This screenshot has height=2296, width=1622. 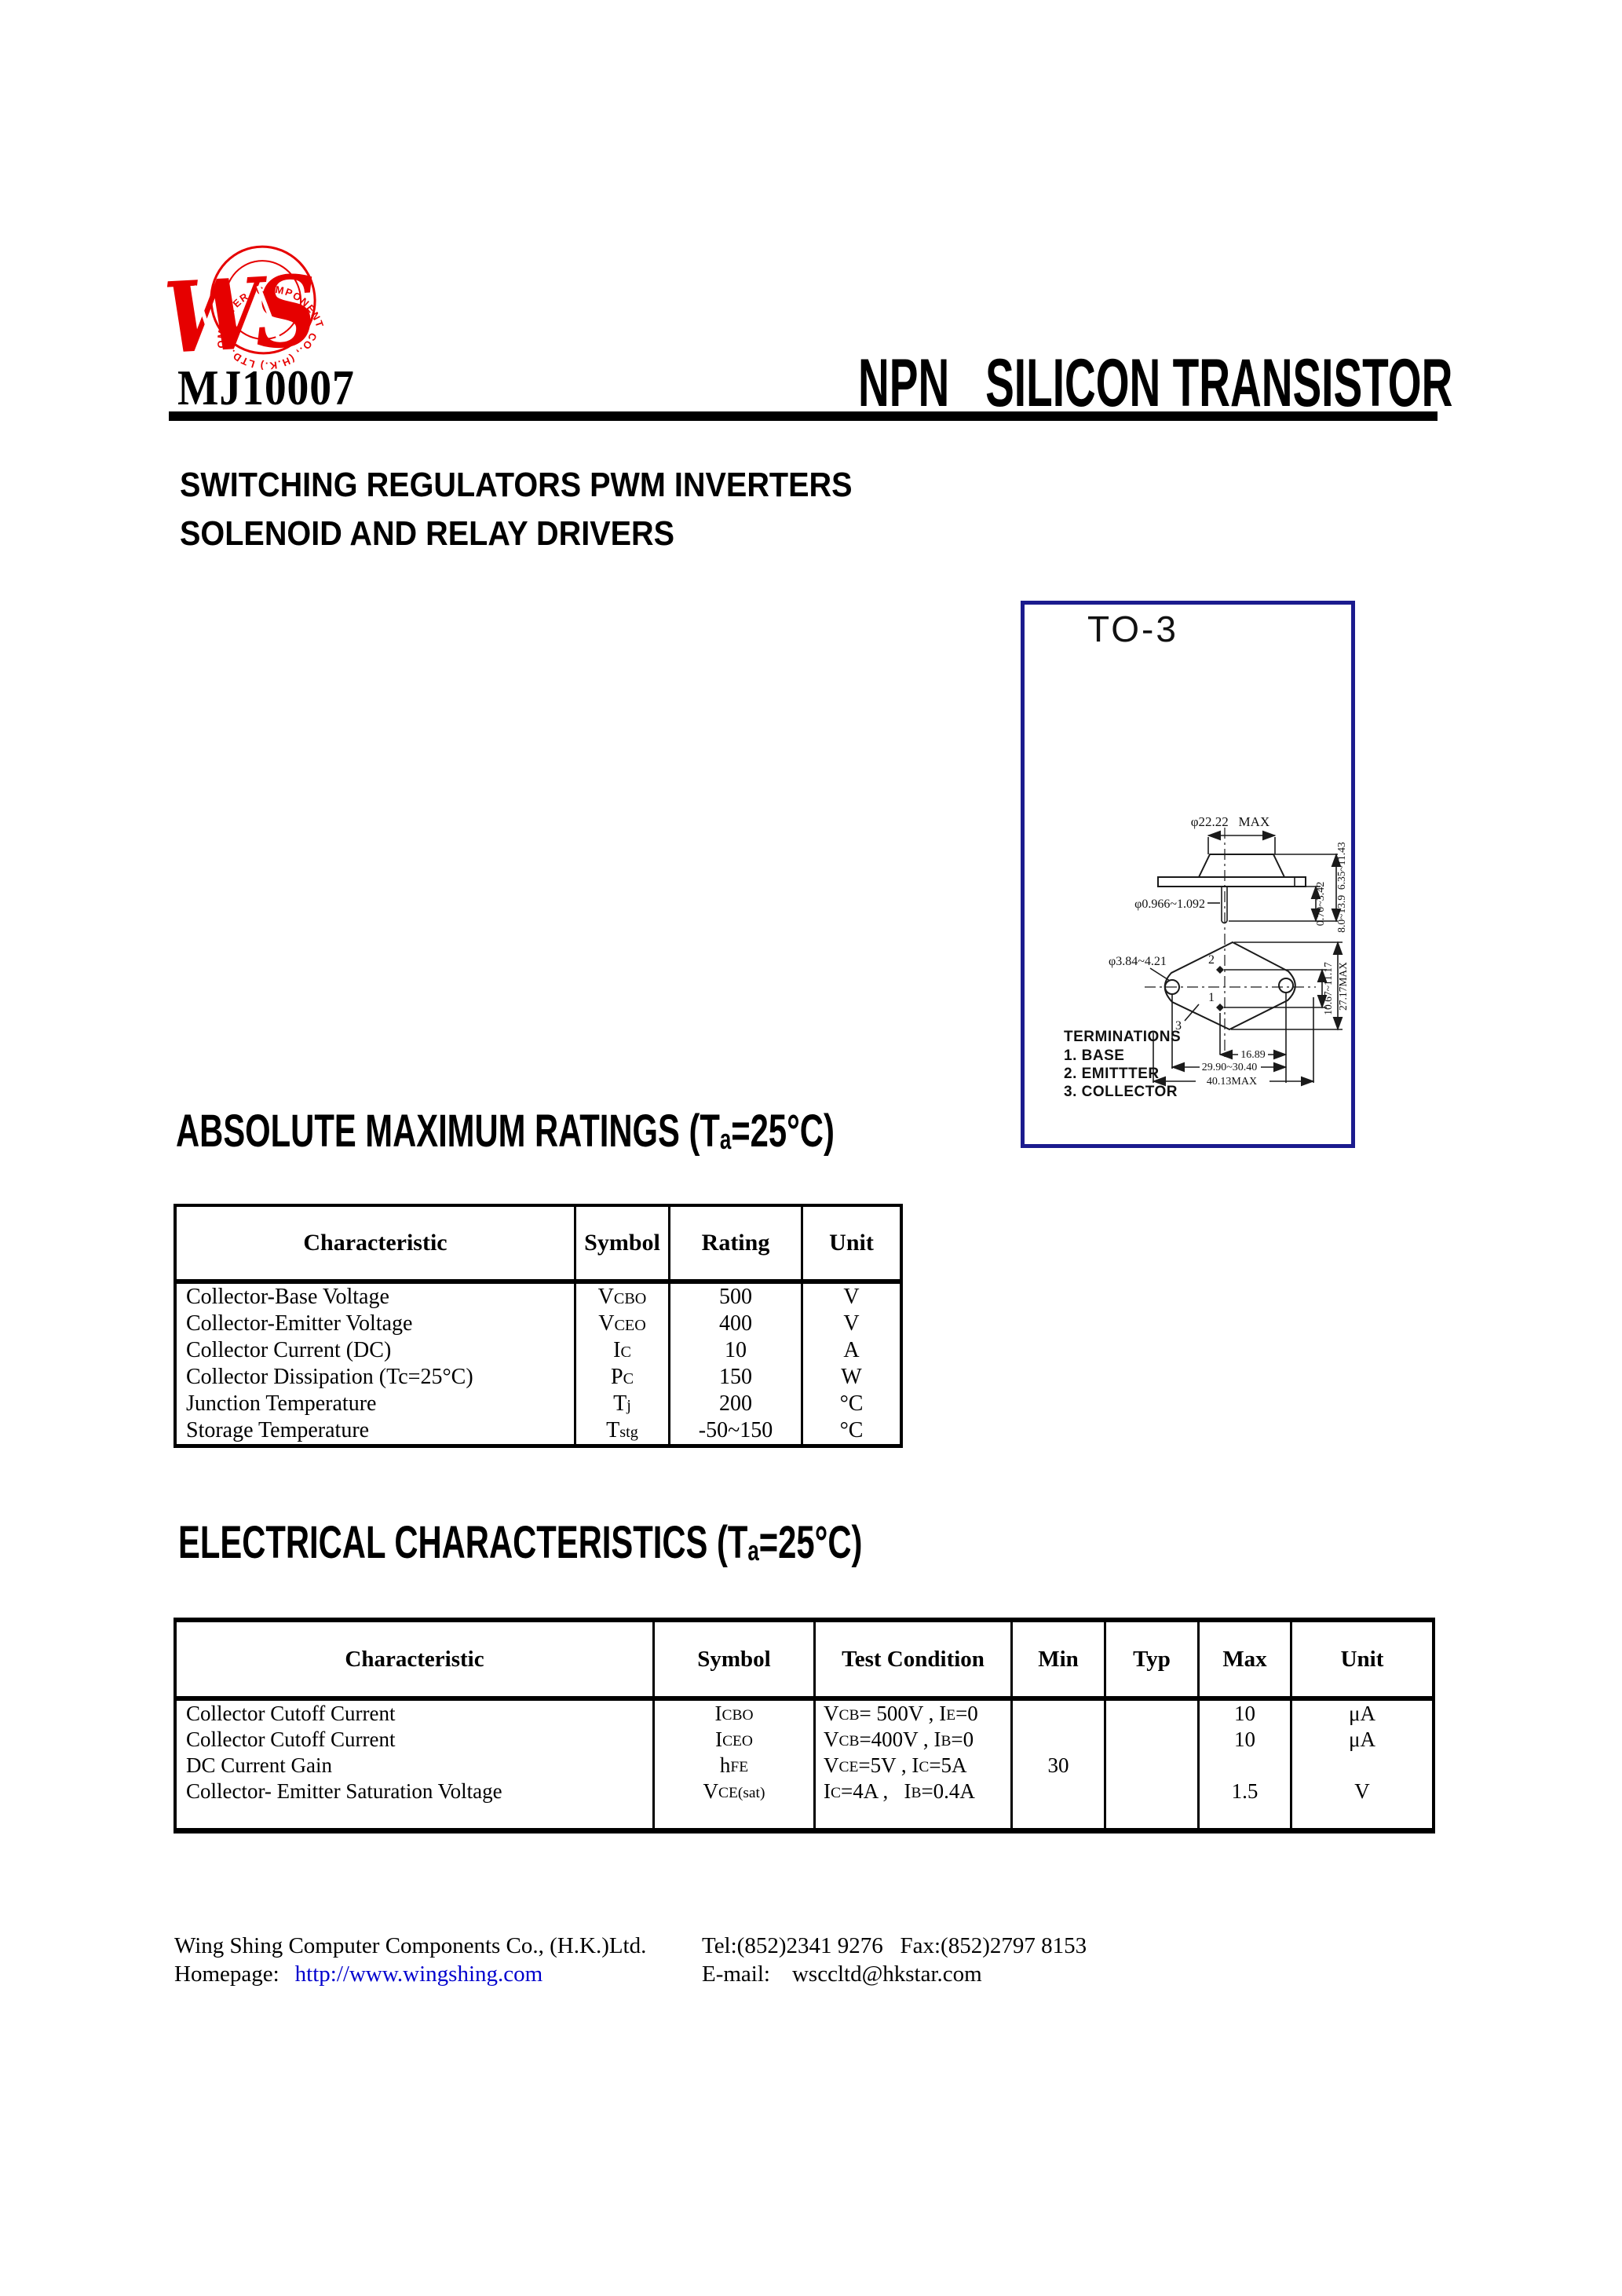 I want to click on amr-row-symbol: V CBO, so click(x=623, y=1298).